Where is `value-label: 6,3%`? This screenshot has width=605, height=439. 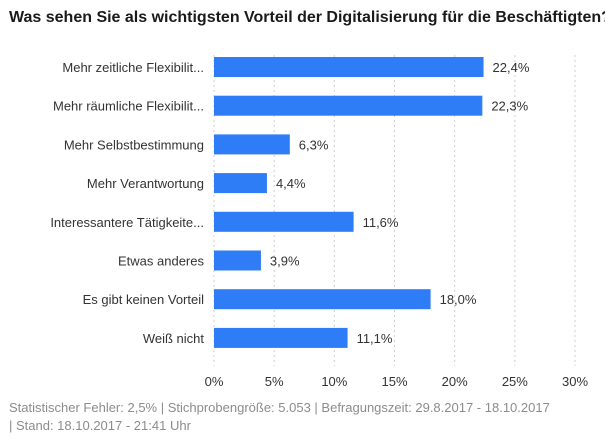
value-label: 6,3% is located at coordinates (314, 144).